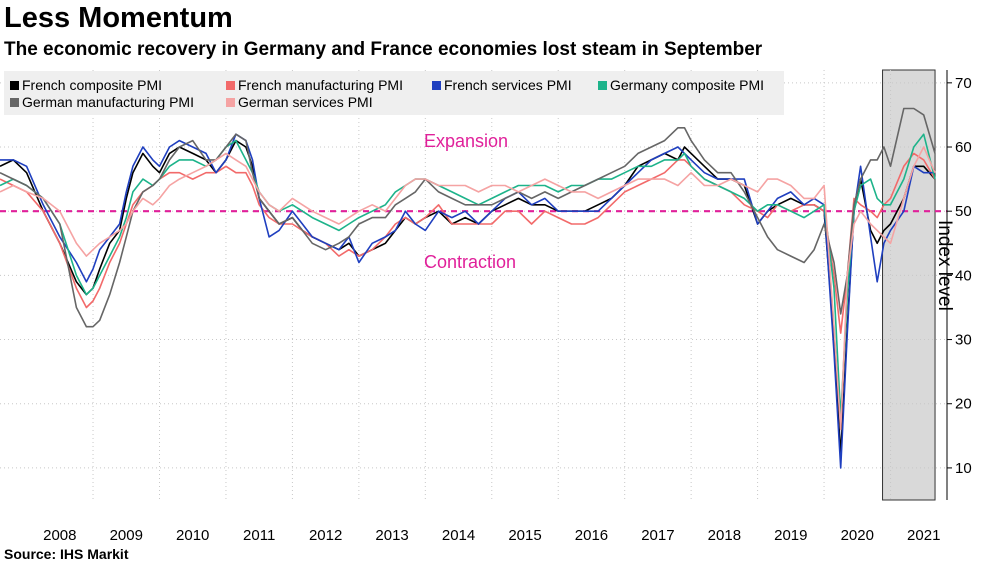 The height and width of the screenshot is (565, 1005). What do you see at coordinates (524, 535) in the screenshot?
I see `x-tick-label: 2015` at bounding box center [524, 535].